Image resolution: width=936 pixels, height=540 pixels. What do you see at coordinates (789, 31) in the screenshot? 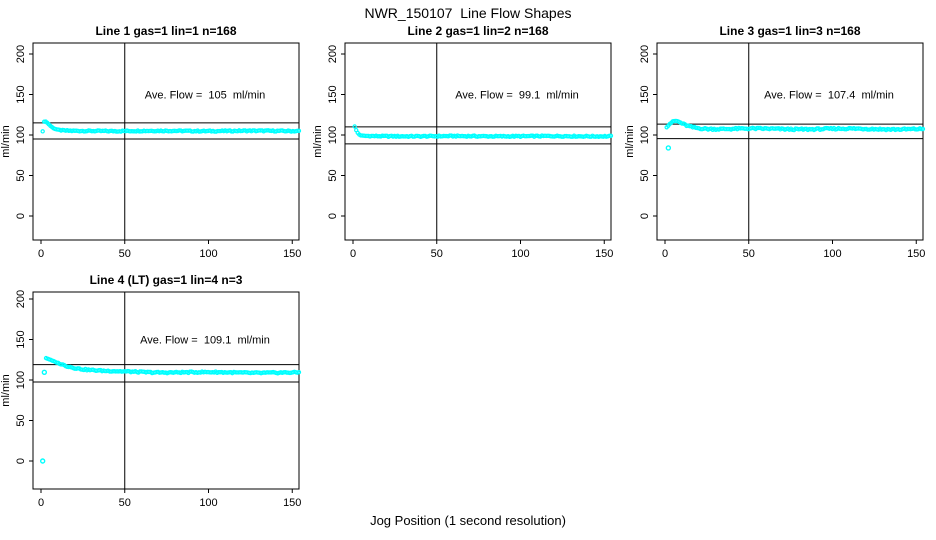
I see `panel-title: Line 3 gas=1 lin=3 n=168` at bounding box center [789, 31].